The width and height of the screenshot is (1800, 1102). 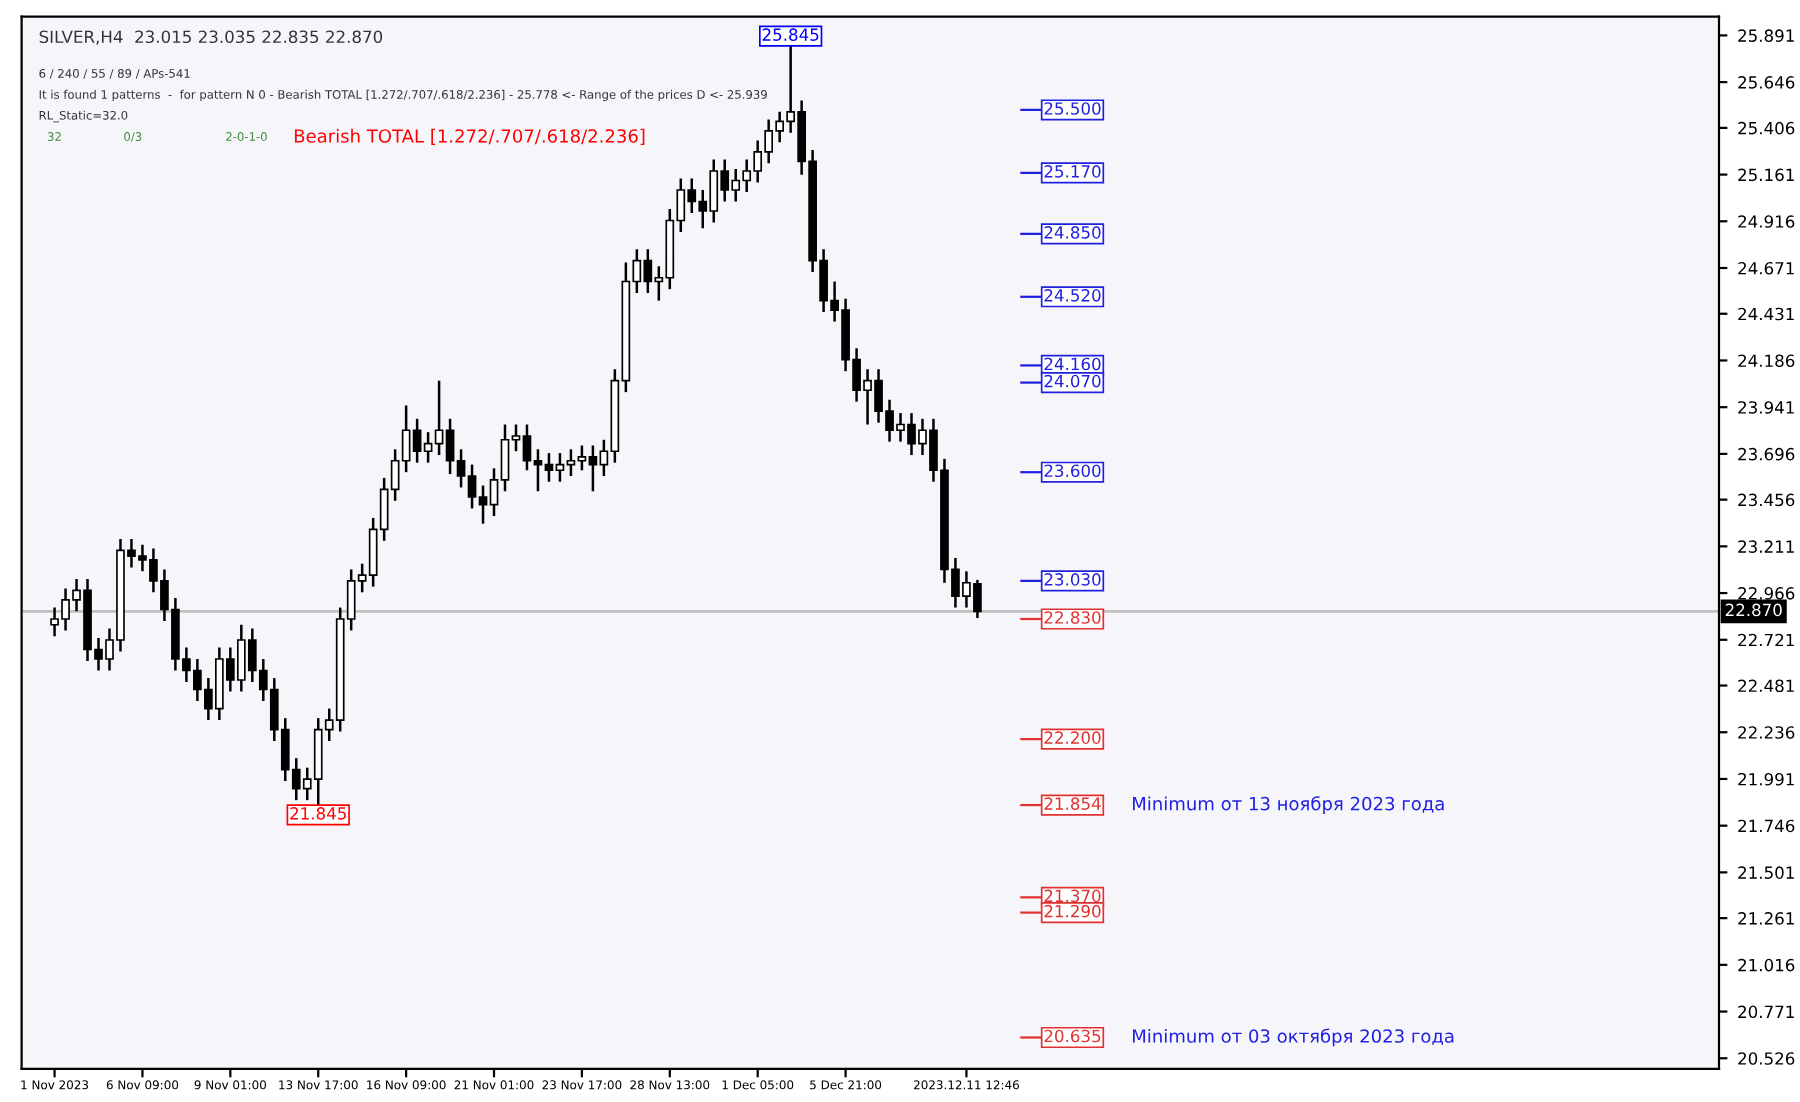 What do you see at coordinates (1072, 171) in the screenshot?
I see `annotation: 25.170` at bounding box center [1072, 171].